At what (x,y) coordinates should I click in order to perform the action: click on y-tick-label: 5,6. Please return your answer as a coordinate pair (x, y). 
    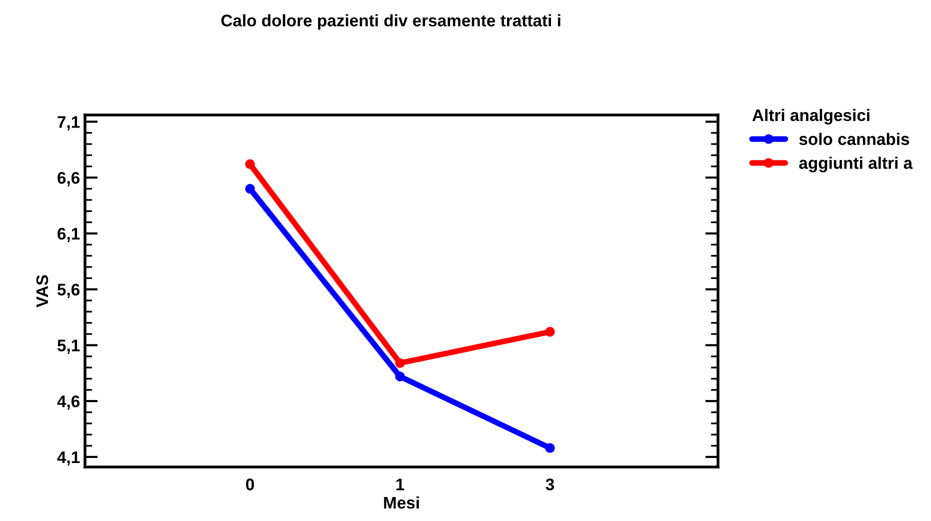
    Looking at the image, I should click on (68, 291).